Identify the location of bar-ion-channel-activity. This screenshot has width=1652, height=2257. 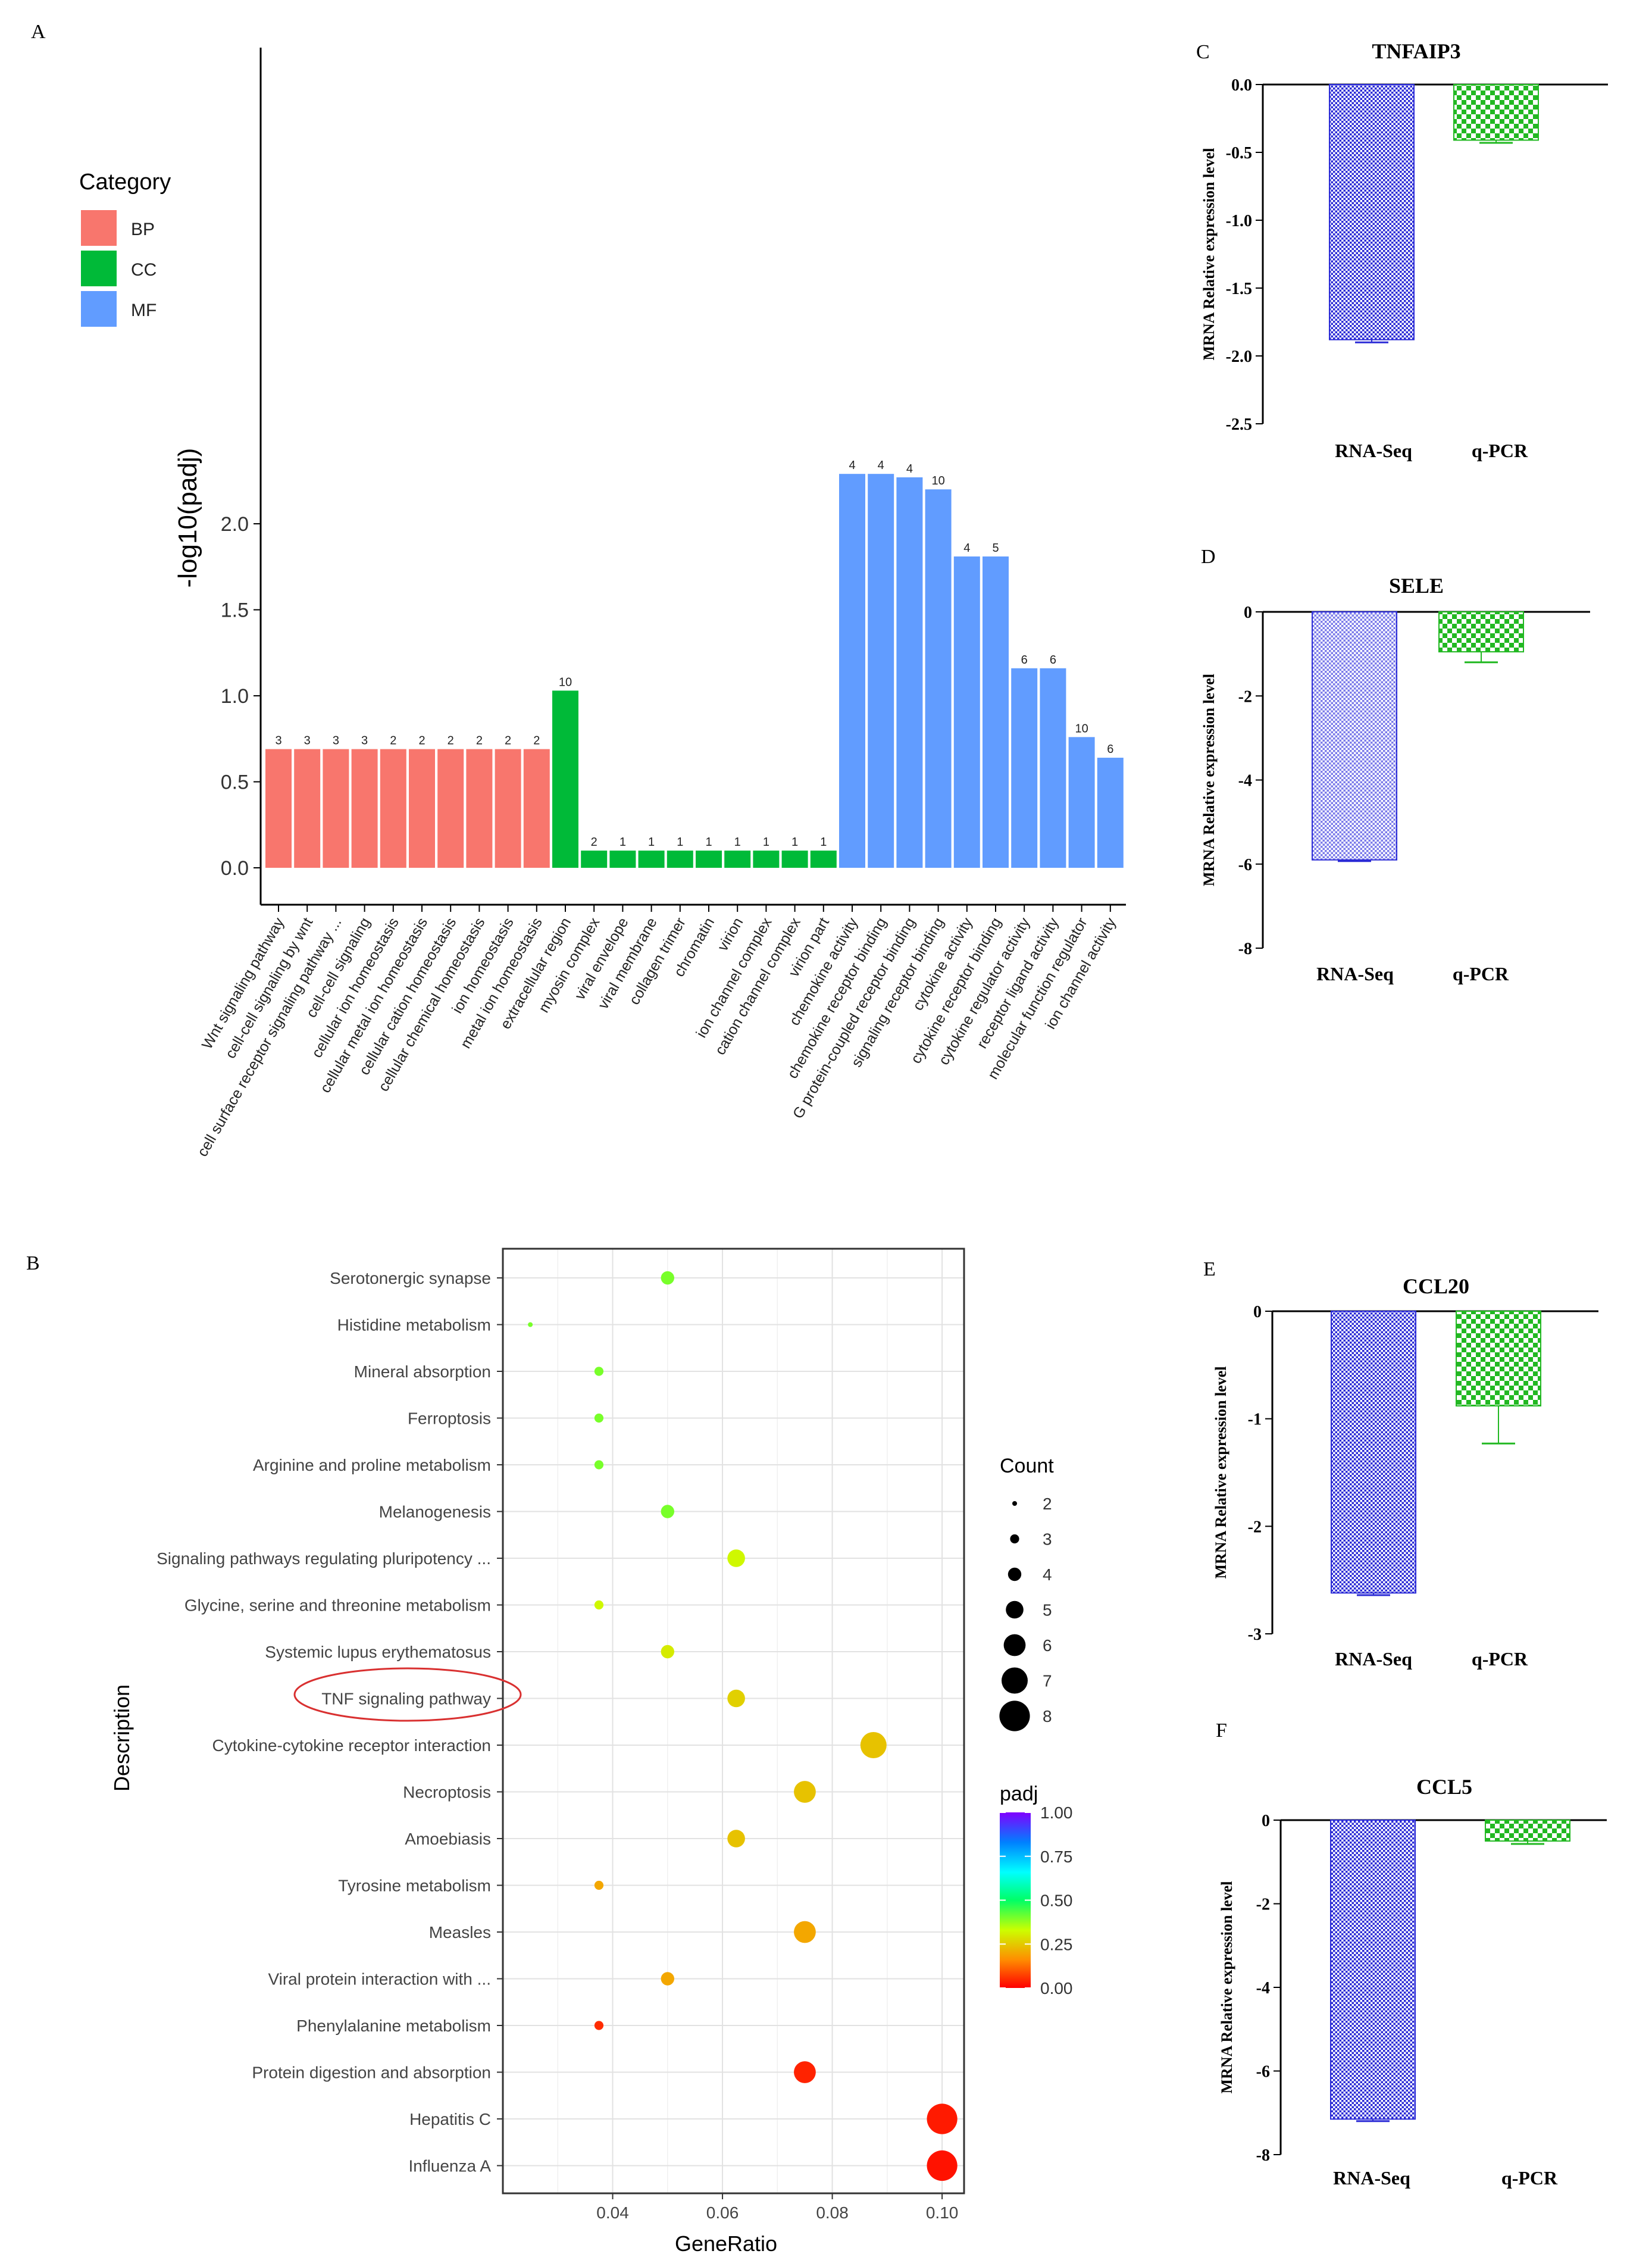
(1110, 813).